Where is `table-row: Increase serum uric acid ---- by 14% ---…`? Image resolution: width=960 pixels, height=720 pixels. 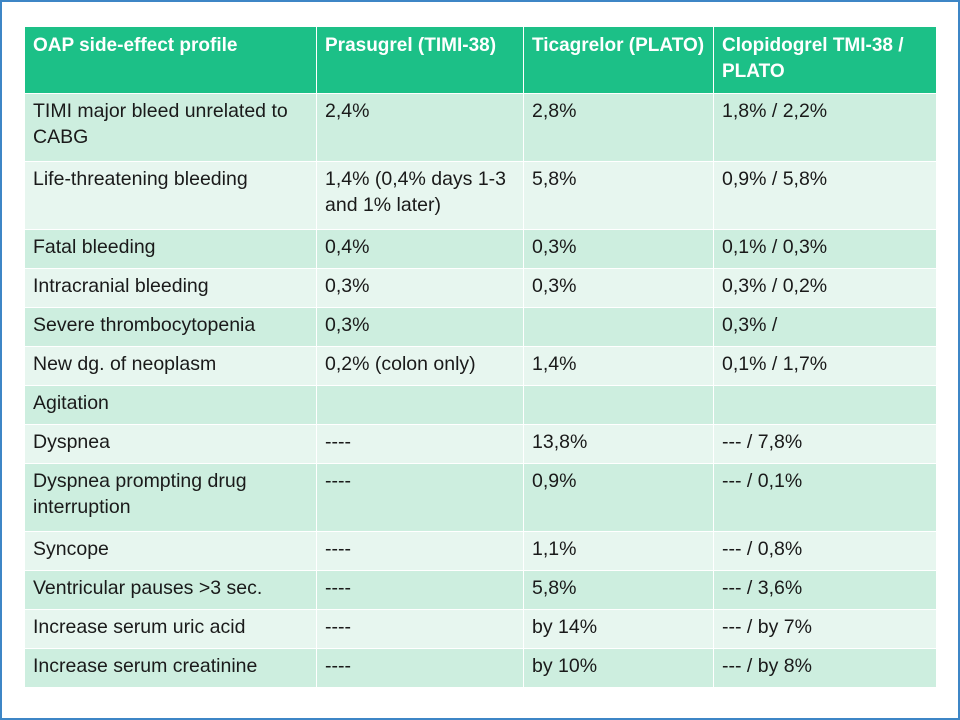 table-row: Increase serum uric acid ---- by 14% ---… is located at coordinates (480, 629).